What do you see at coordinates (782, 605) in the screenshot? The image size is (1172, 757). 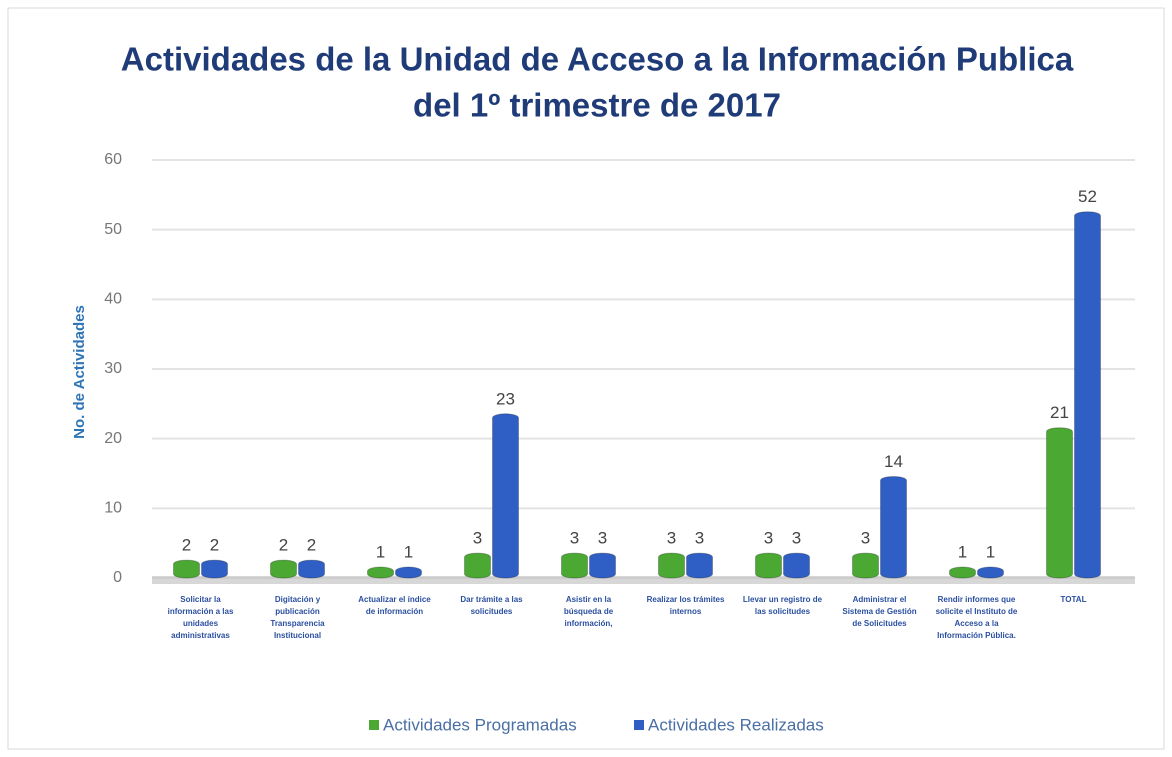 I see `x-tick-label: Llevar un registro de las solicitudes` at bounding box center [782, 605].